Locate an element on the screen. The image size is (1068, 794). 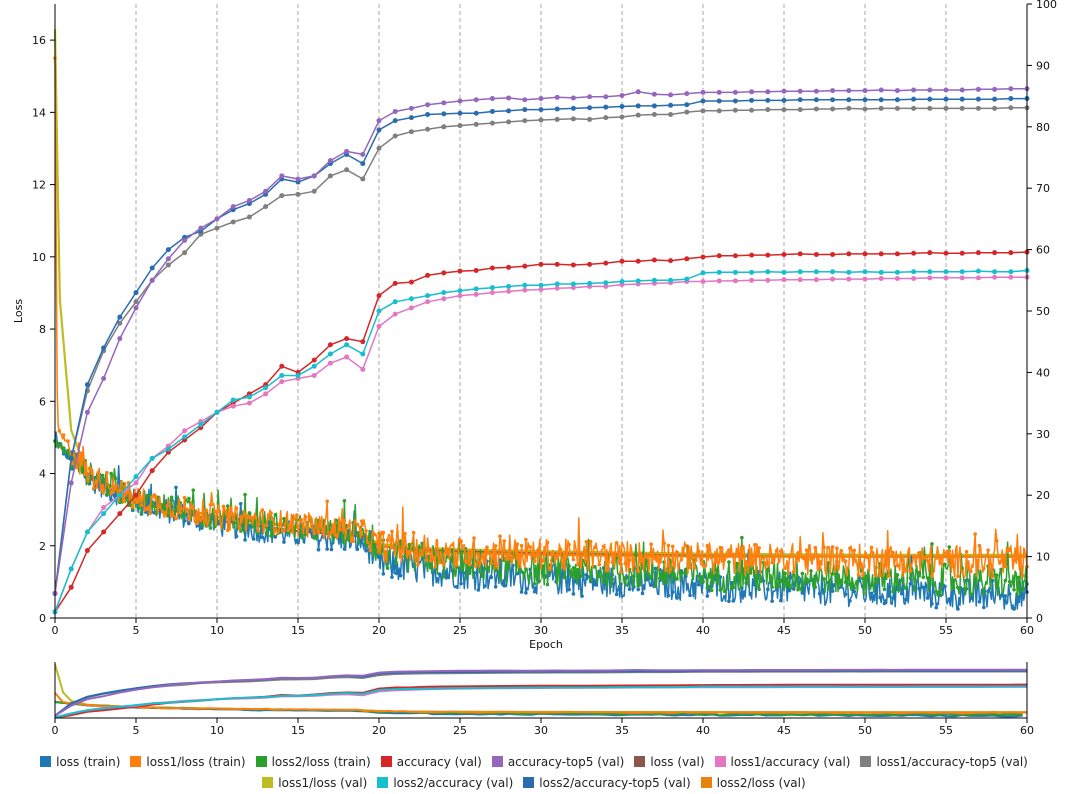
legend-label: loss (train) is located at coordinates (88, 762).